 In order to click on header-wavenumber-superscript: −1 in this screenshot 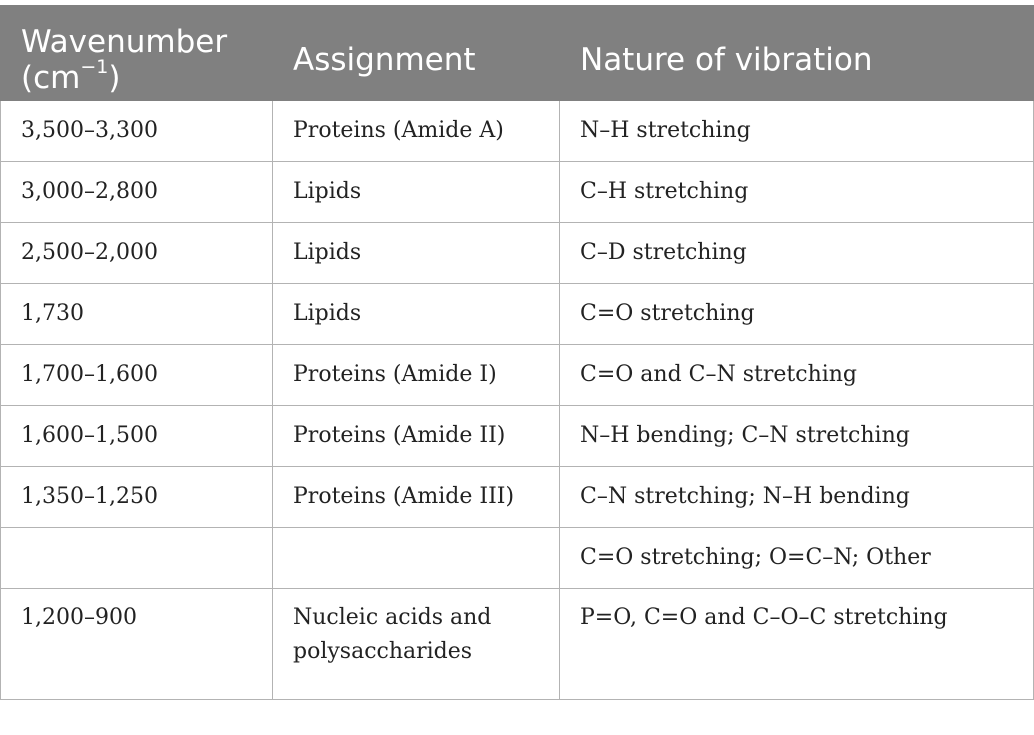, I will do `click(94, 66)`.